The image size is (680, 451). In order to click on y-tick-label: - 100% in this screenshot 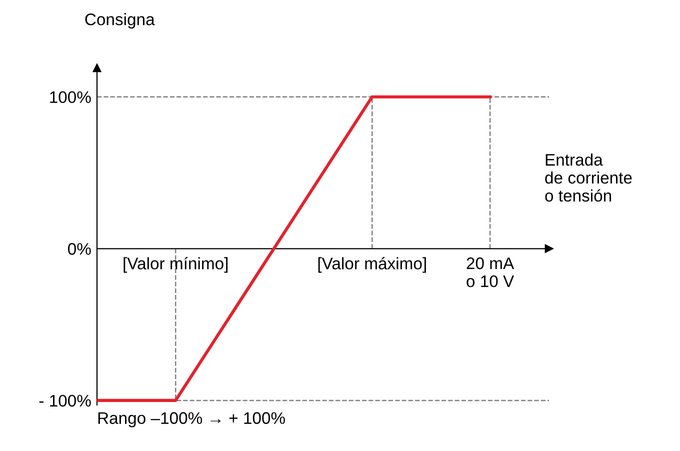, I will do `click(65, 400)`.